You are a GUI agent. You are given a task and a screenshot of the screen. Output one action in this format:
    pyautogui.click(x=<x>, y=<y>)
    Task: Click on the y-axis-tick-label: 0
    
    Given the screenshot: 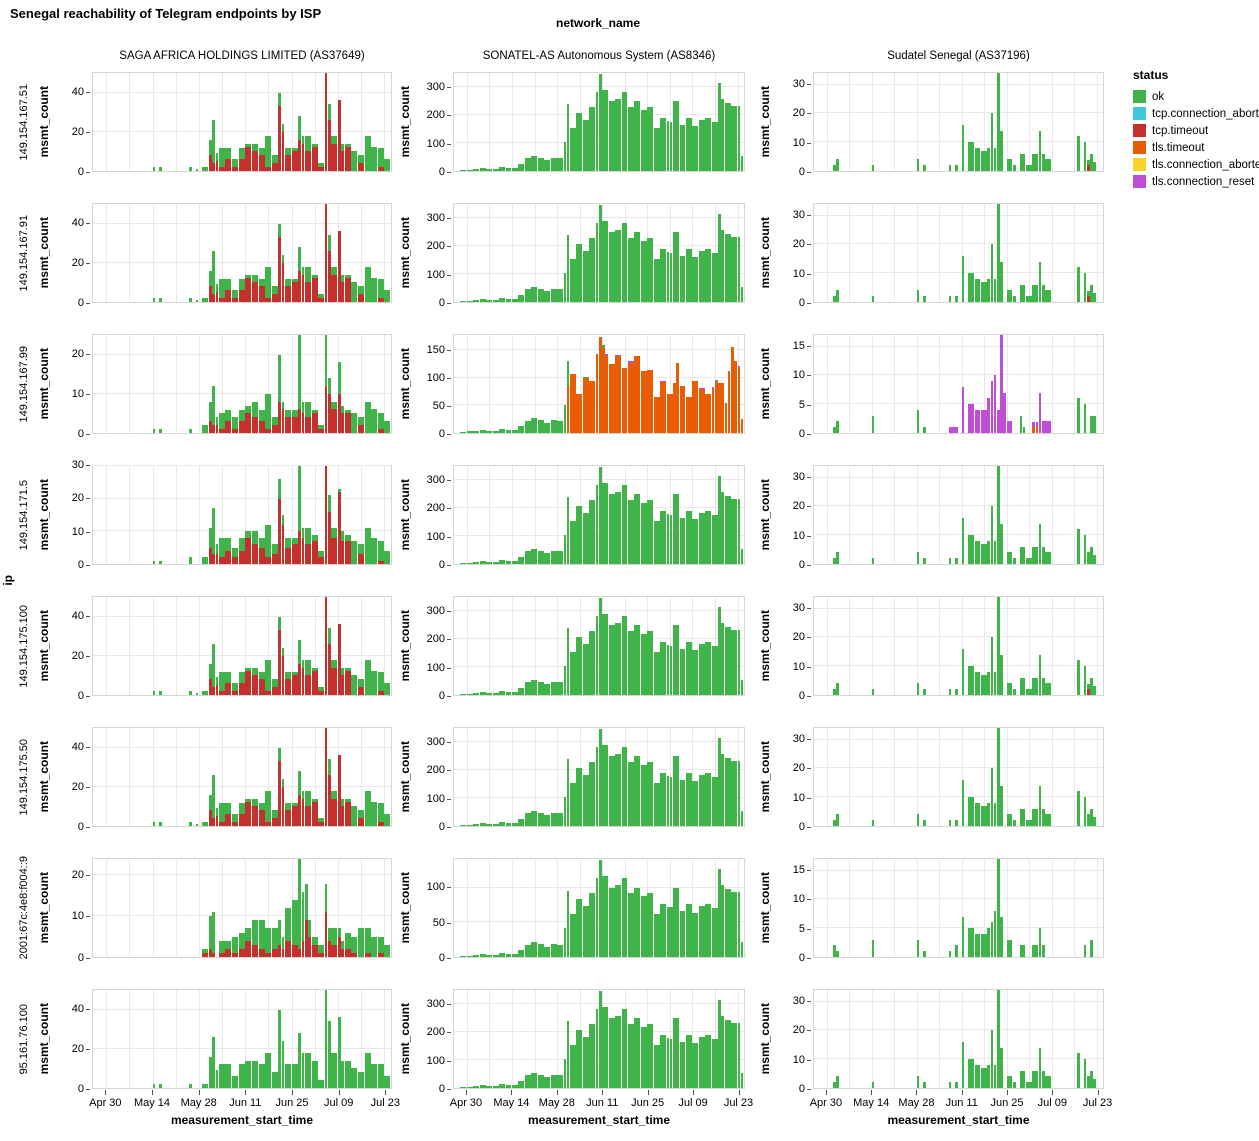 What is the action you would take?
    pyautogui.click(x=801, y=1089)
    